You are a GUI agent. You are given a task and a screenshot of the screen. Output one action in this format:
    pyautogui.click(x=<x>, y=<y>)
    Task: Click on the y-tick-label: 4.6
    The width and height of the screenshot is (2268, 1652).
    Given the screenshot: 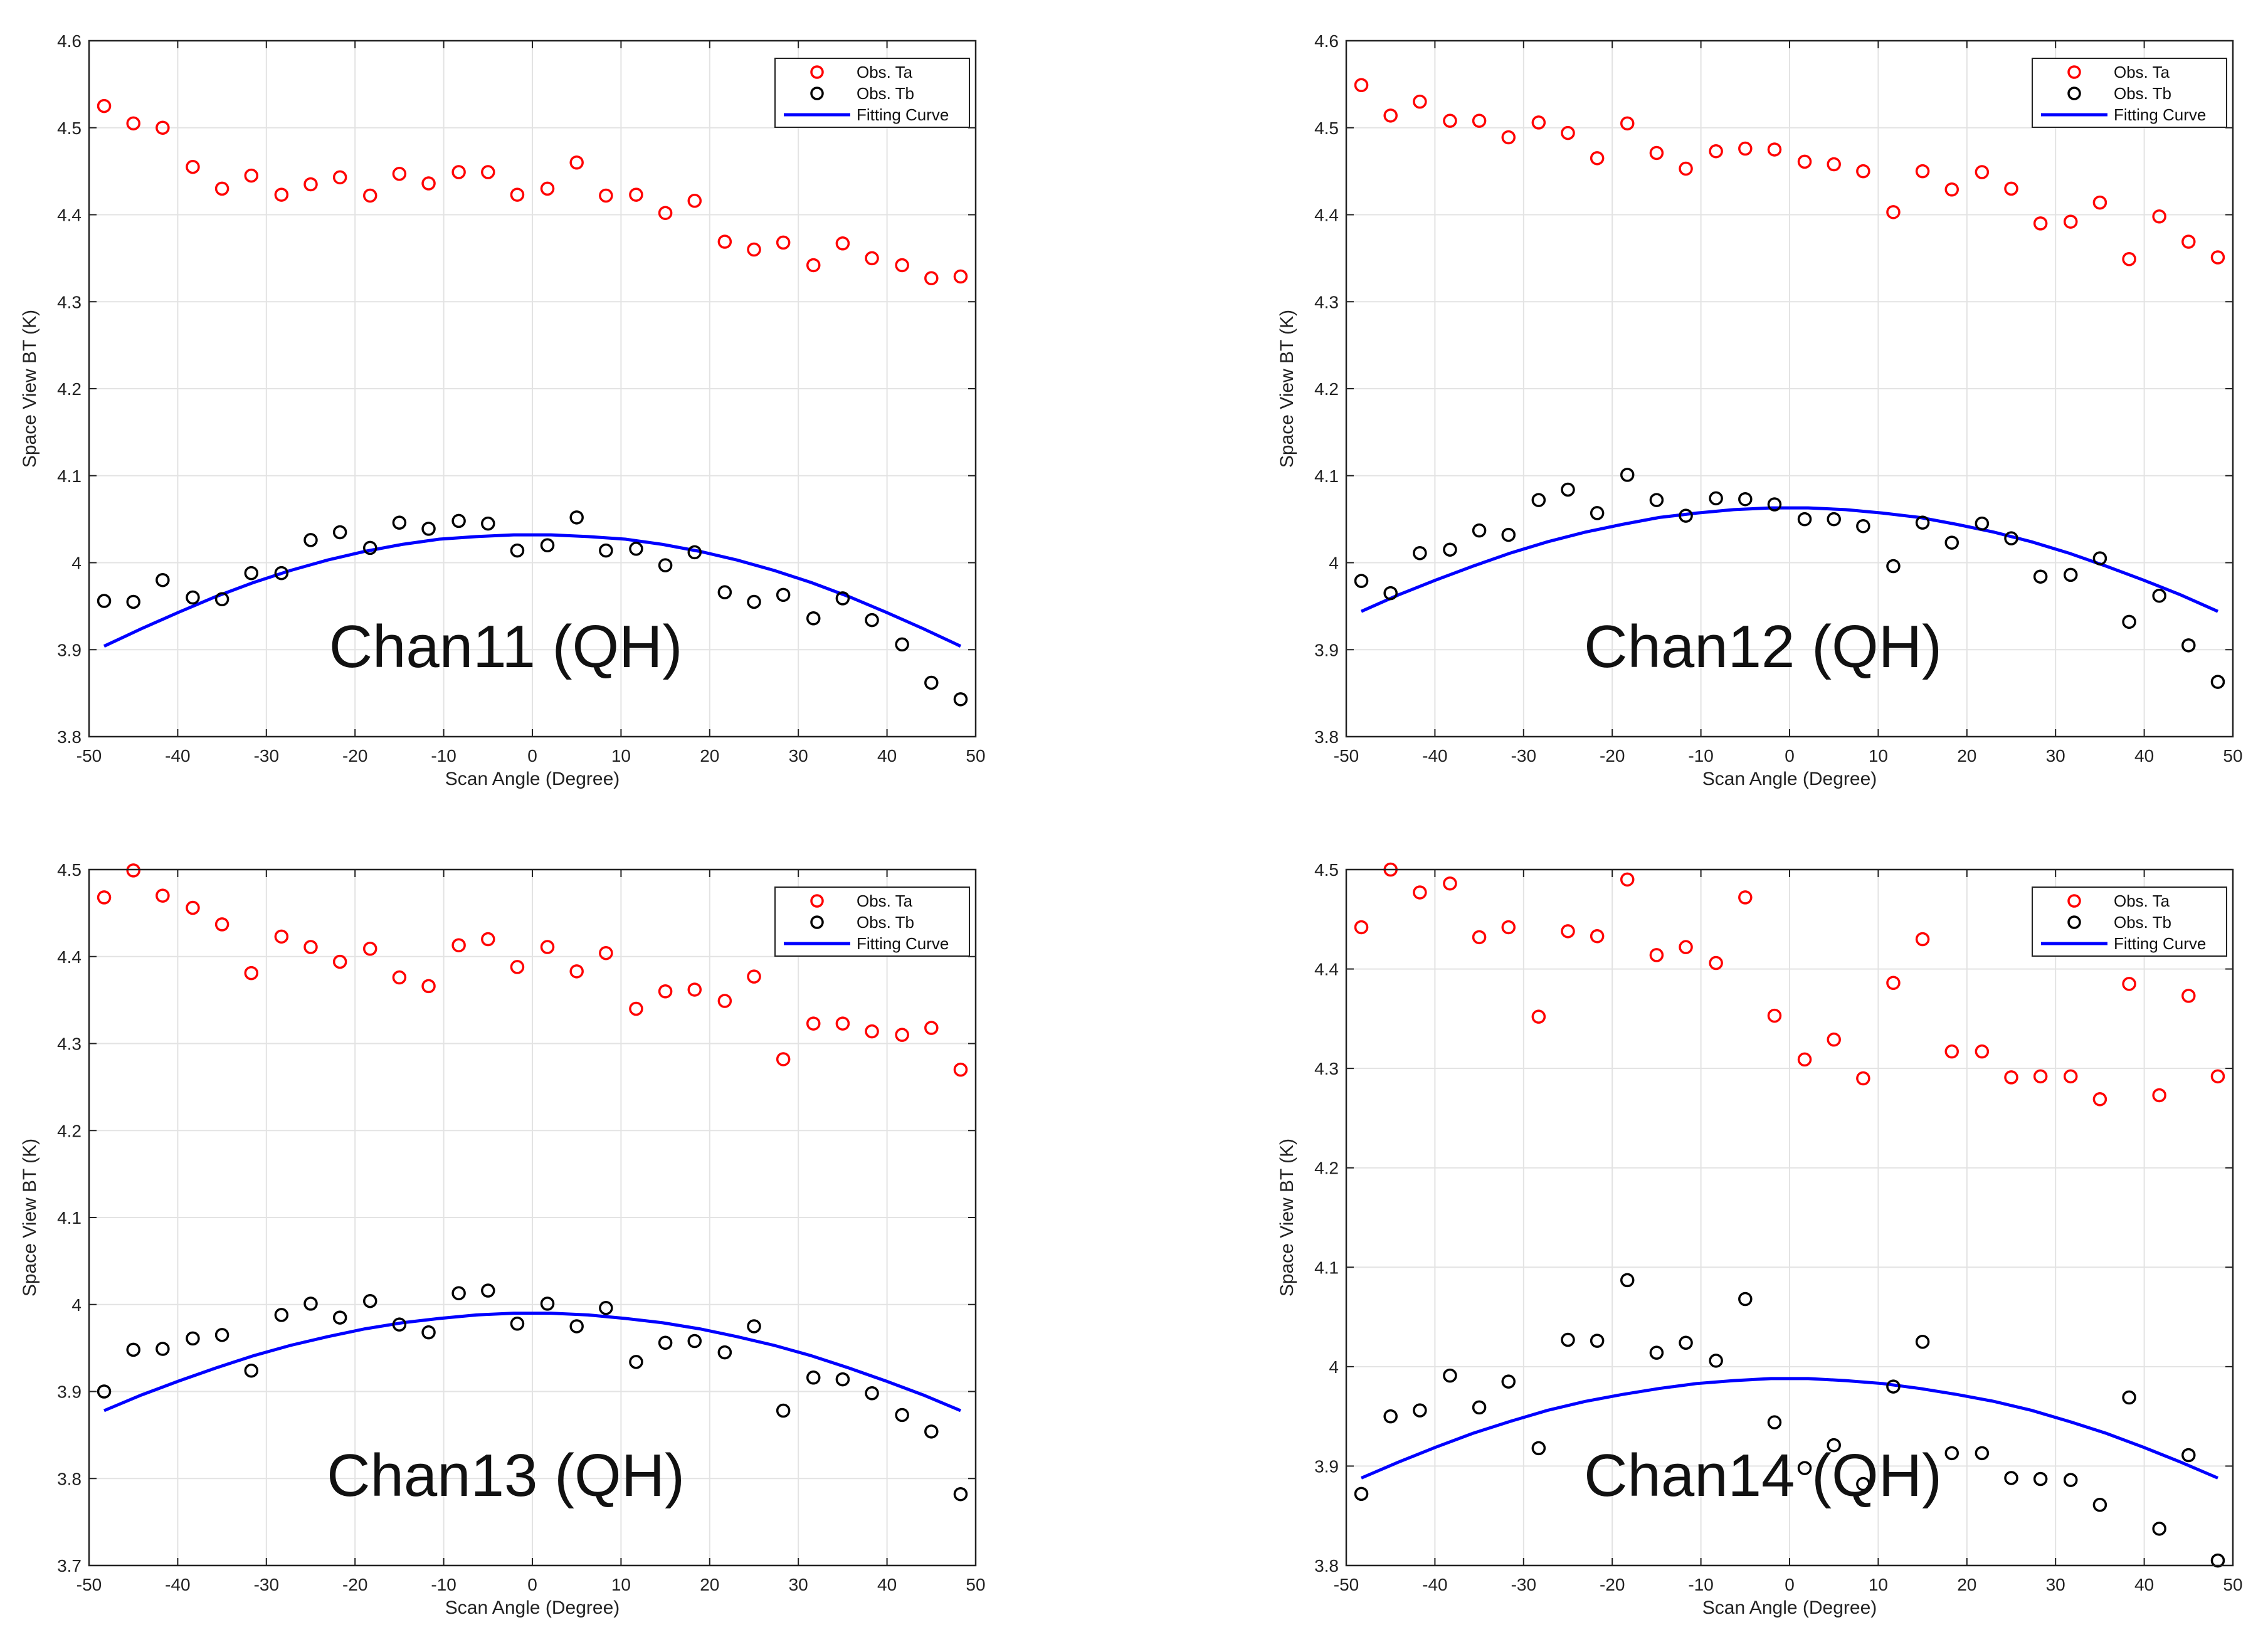 What is the action you would take?
    pyautogui.click(x=1326, y=41)
    